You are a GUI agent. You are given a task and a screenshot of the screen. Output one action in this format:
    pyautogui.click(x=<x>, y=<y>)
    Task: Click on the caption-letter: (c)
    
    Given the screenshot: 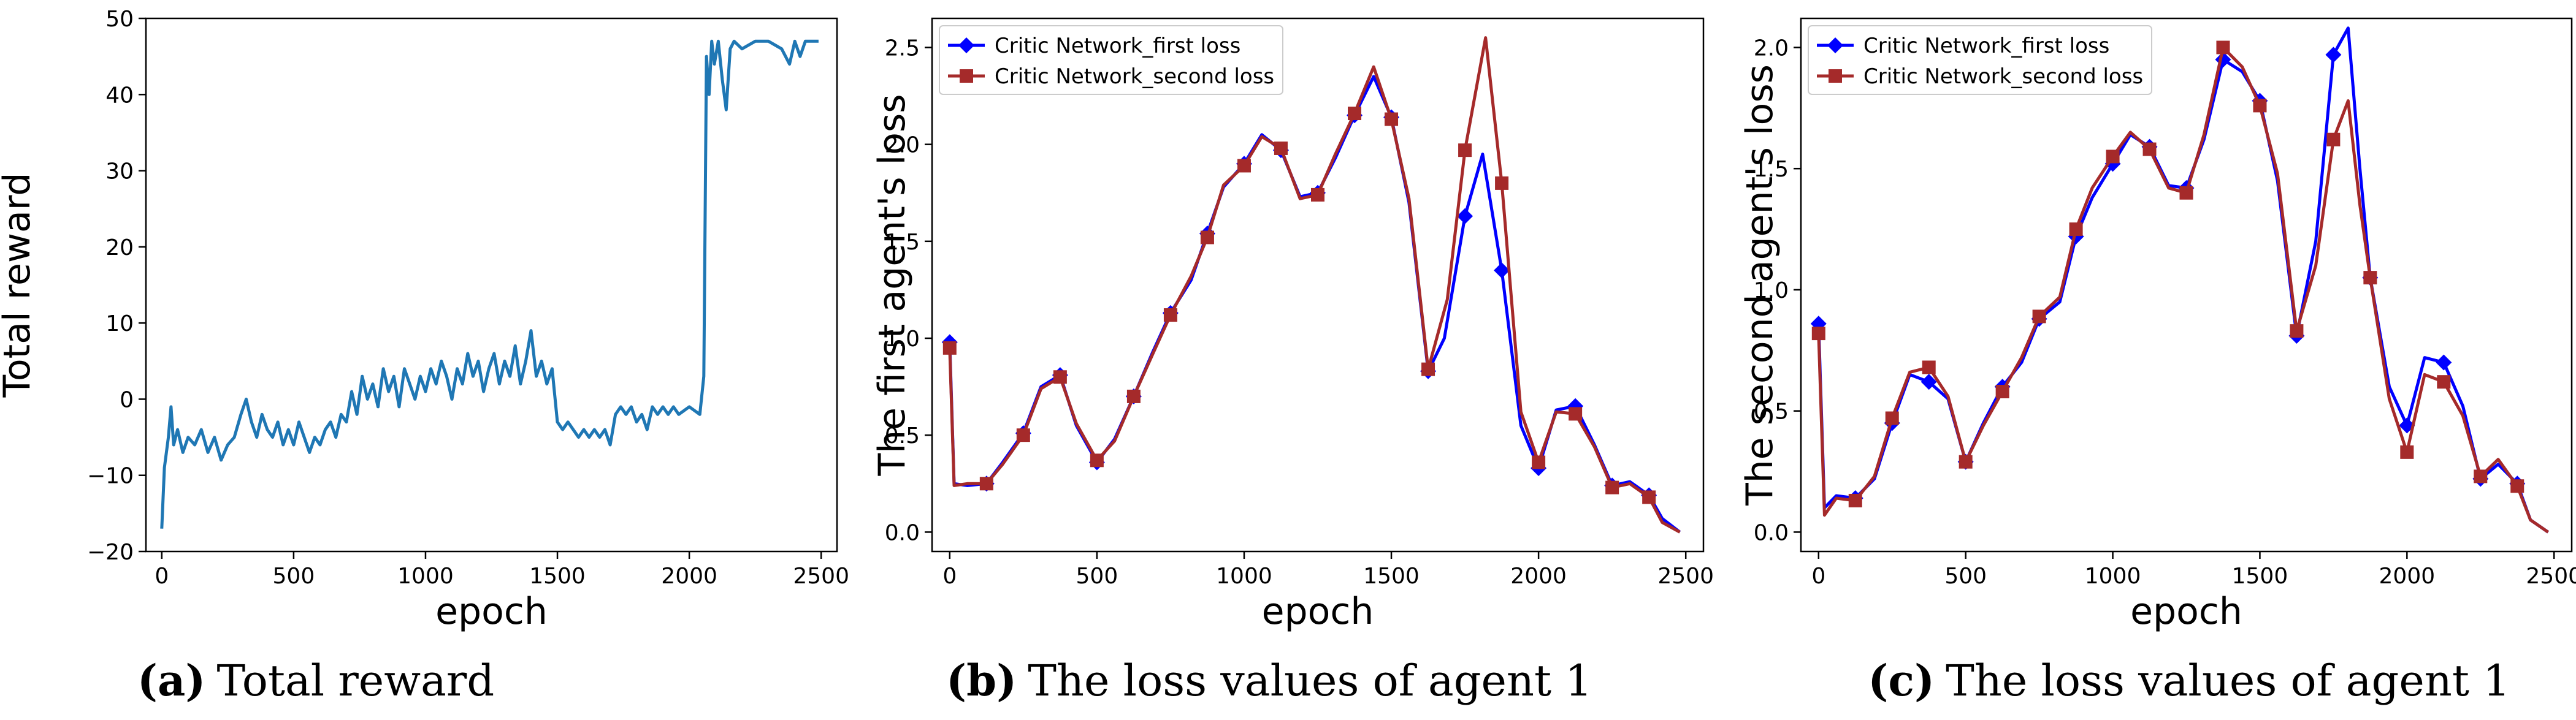 What is the action you would take?
    pyautogui.click(x=1901, y=680)
    